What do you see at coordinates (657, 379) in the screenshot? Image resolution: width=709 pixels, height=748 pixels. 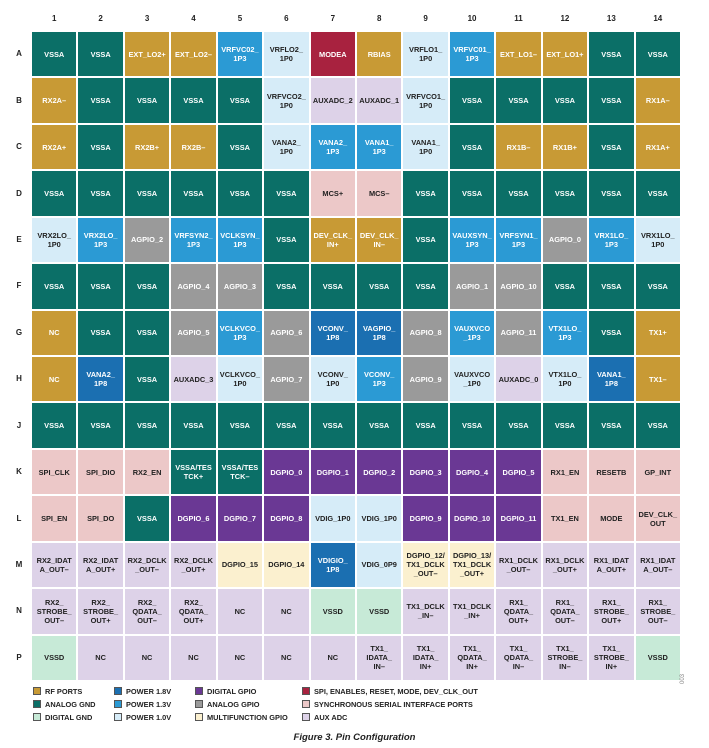 I see `pin-cell: TX1–` at bounding box center [657, 379].